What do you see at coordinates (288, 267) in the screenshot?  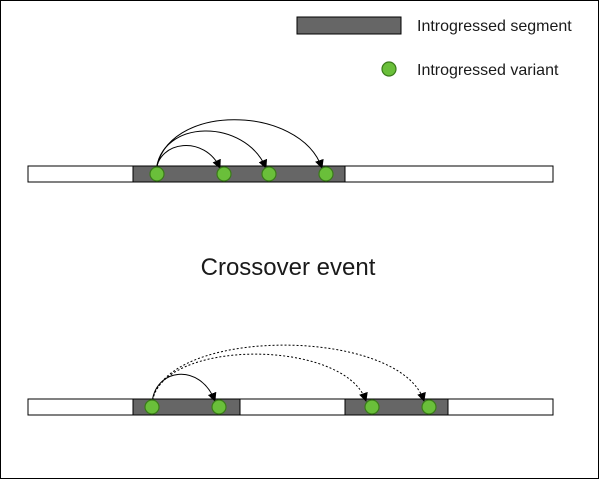 I see `crossover-event-label: Crossover event` at bounding box center [288, 267].